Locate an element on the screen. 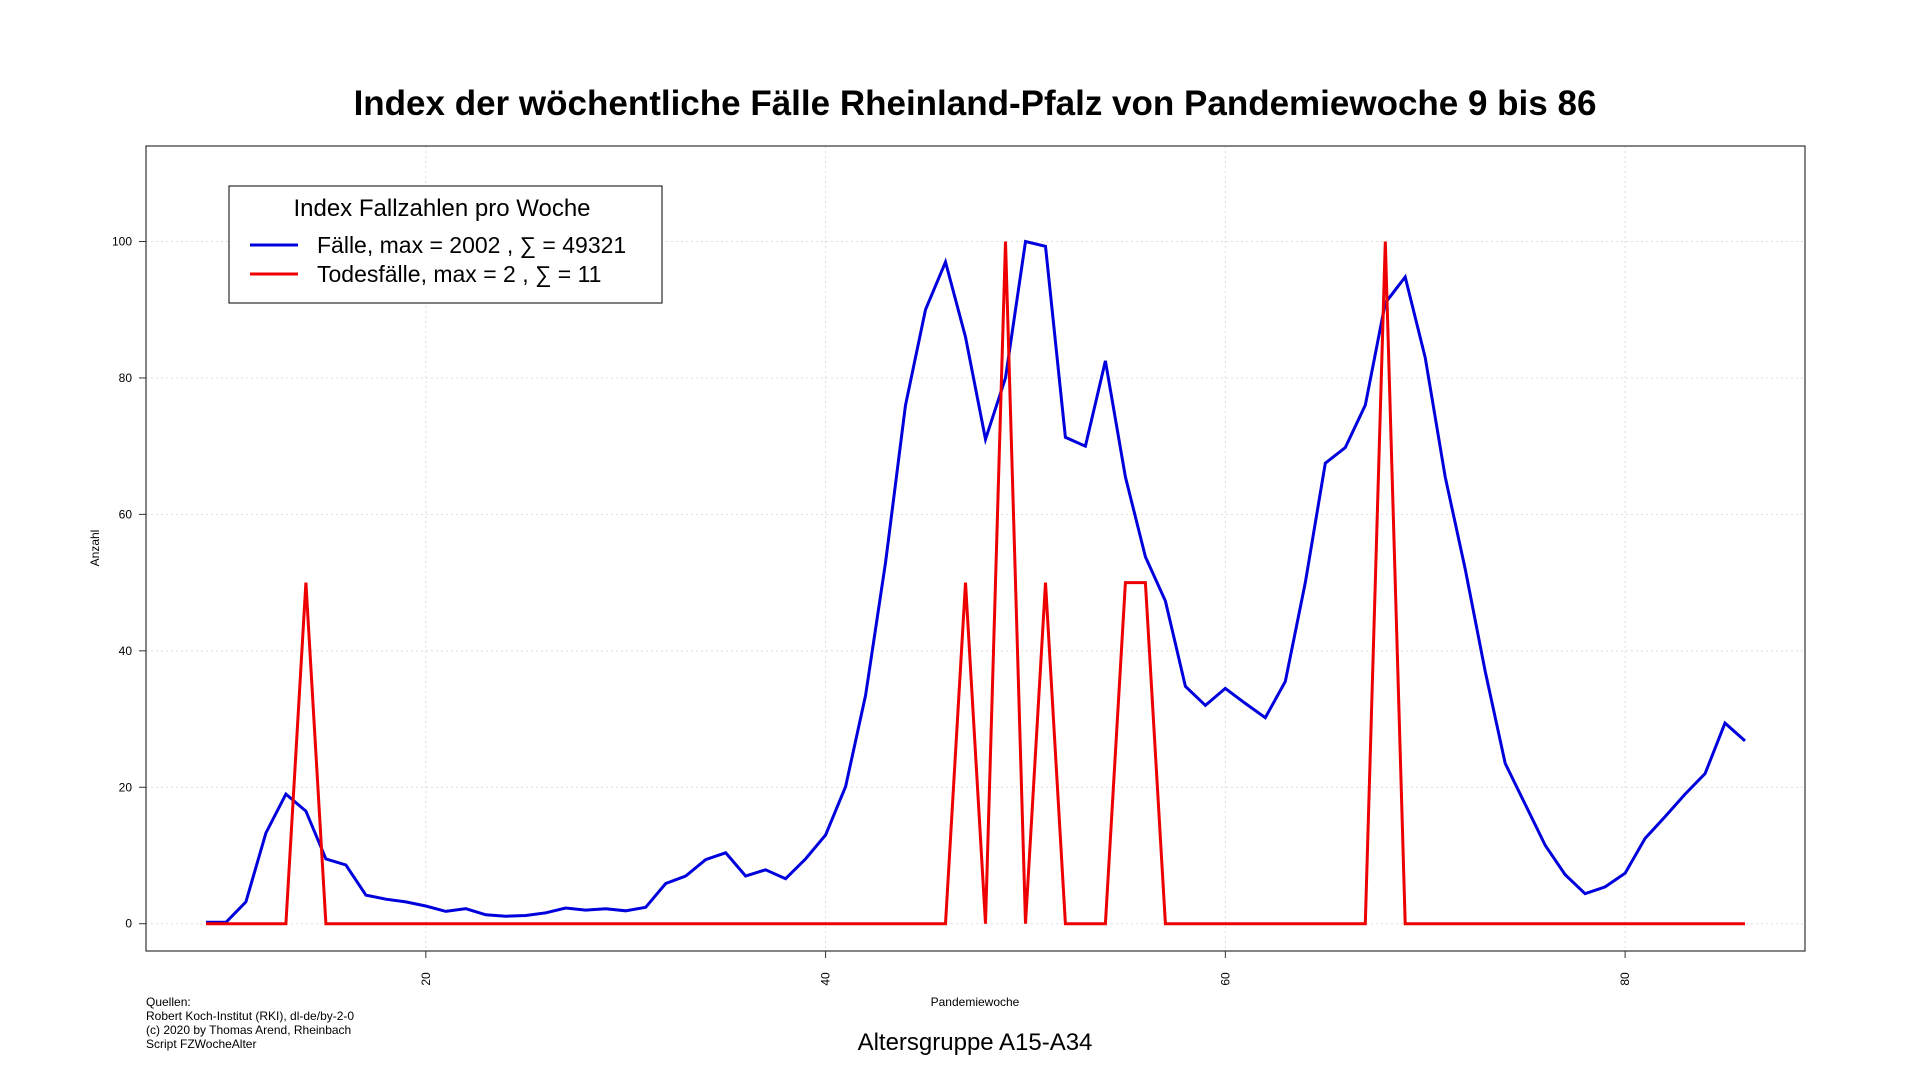 Image resolution: width=1920 pixels, height=1080 pixels. legend-title: Index Fallzahlen pro Woche is located at coordinates (441, 208).